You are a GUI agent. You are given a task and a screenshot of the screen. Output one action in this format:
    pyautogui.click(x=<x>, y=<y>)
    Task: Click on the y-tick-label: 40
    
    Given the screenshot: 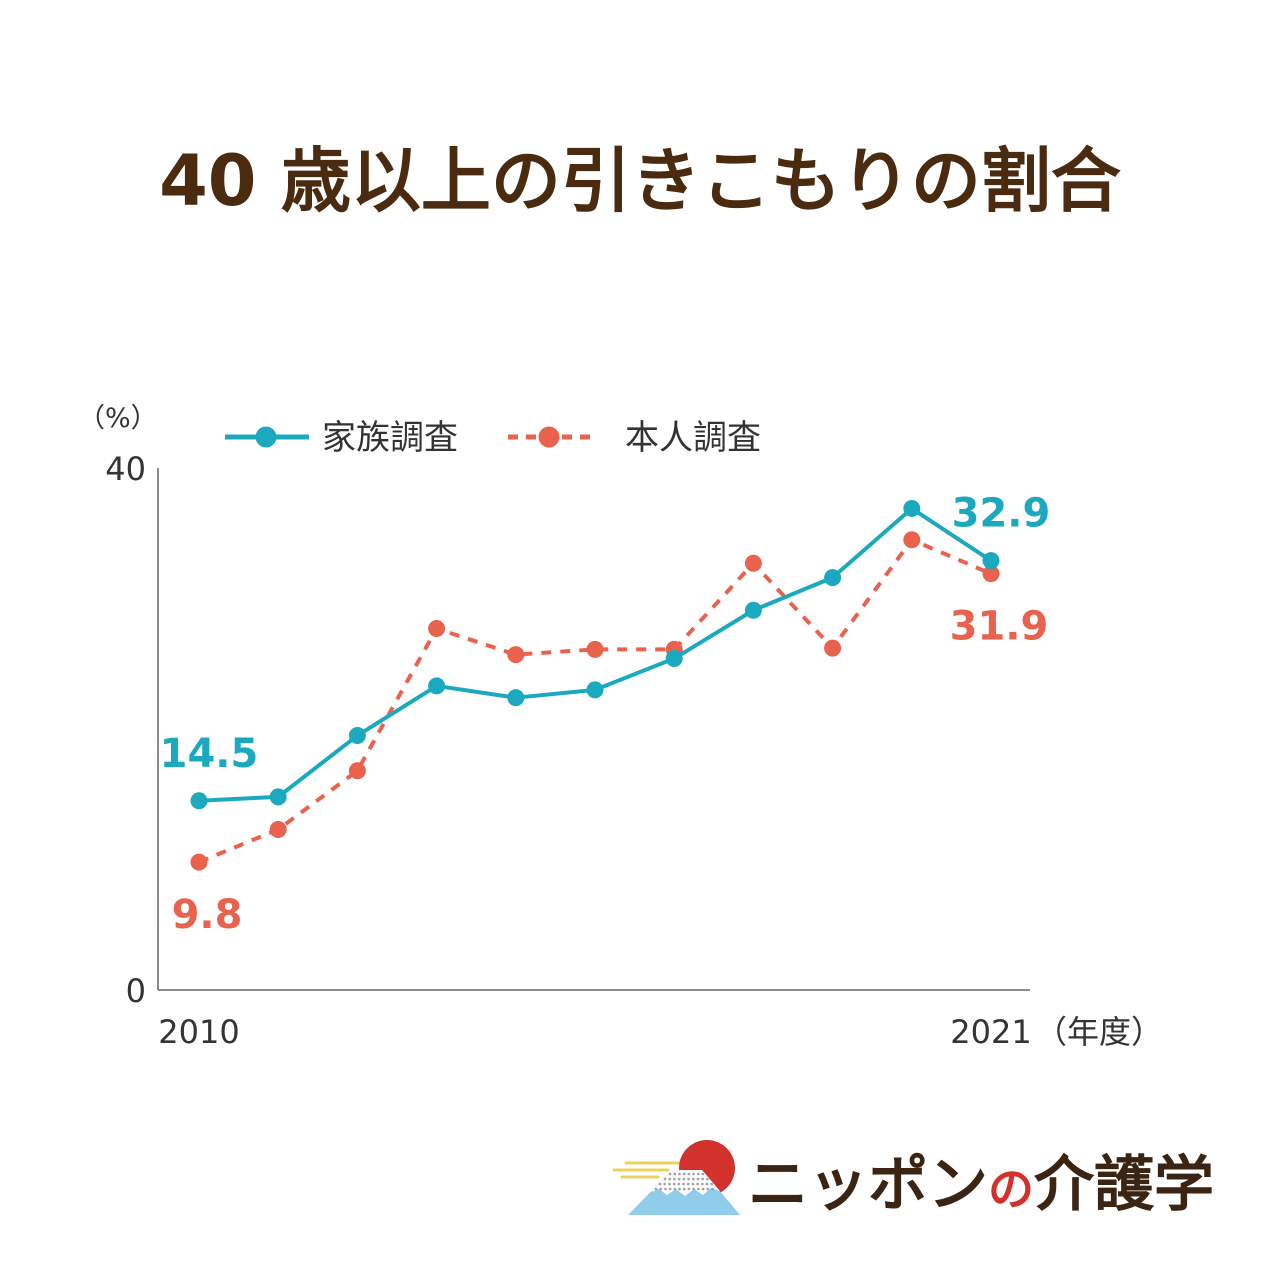 What is the action you would take?
    pyautogui.click(x=125, y=469)
    